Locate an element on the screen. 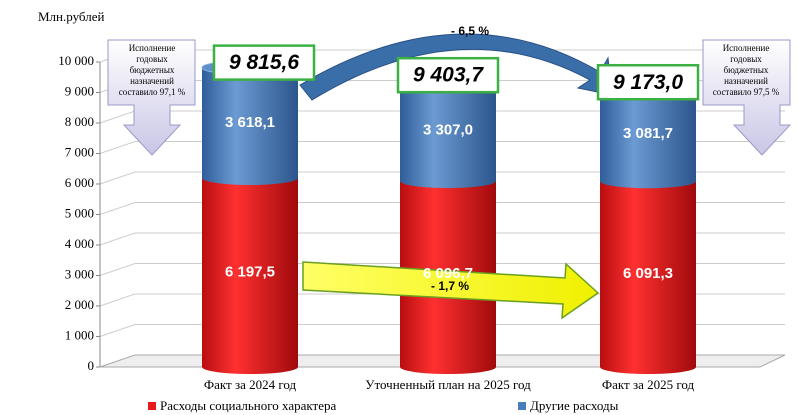 The width and height of the screenshot is (798, 415). legend-label: Расходы социального характера is located at coordinates (248, 405).